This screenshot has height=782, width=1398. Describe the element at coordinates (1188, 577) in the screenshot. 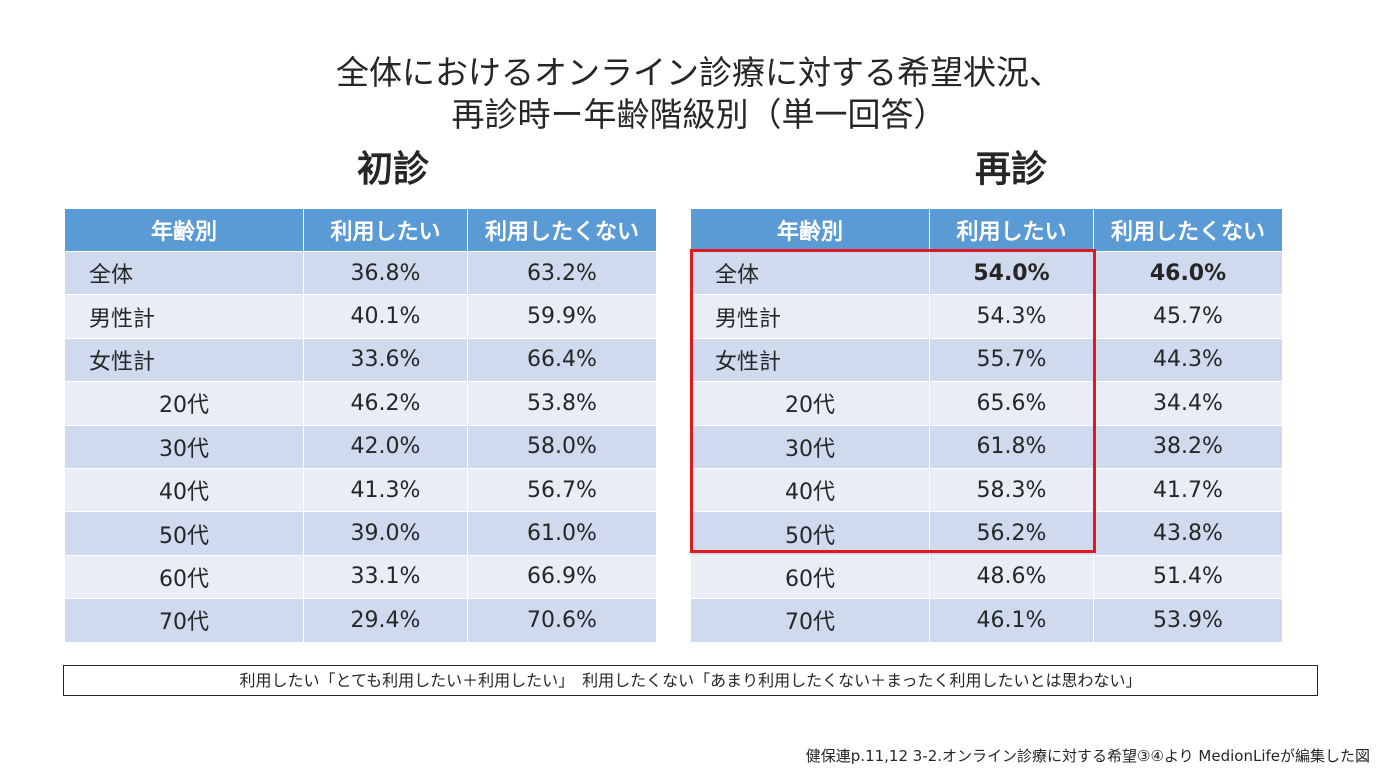

I see `not-want-value-cell: 51.4%` at that location.